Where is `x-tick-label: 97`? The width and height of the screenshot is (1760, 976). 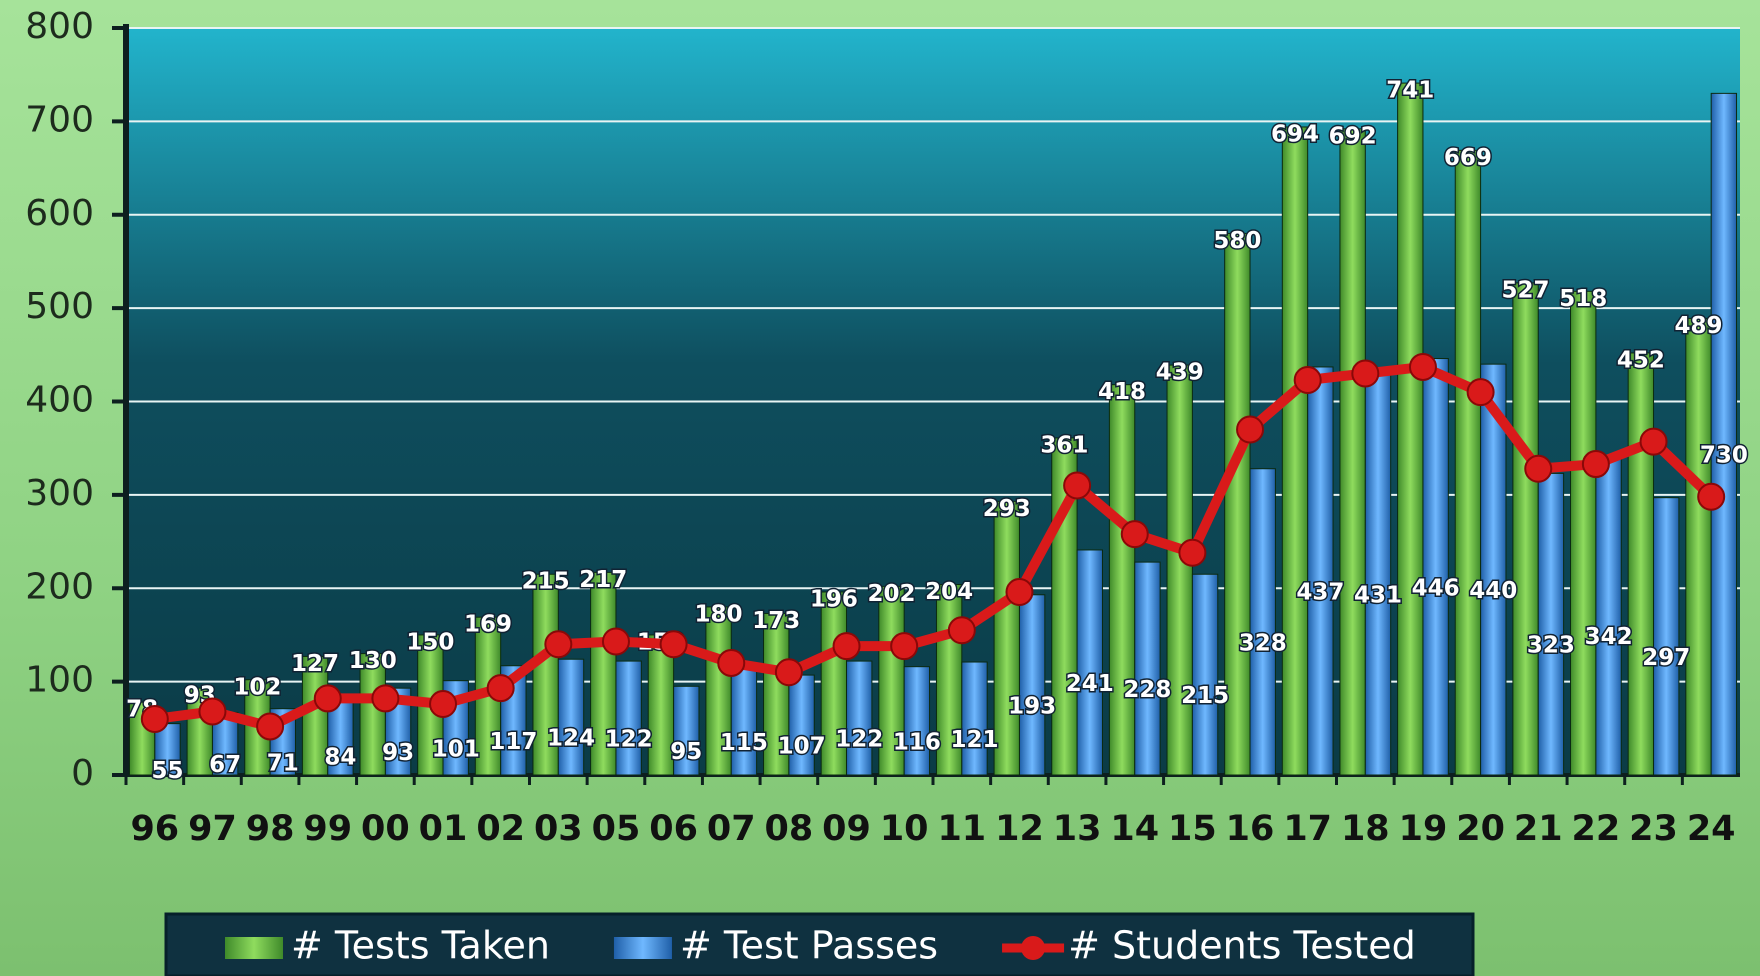
x-tick-label: 97 is located at coordinates (212, 829).